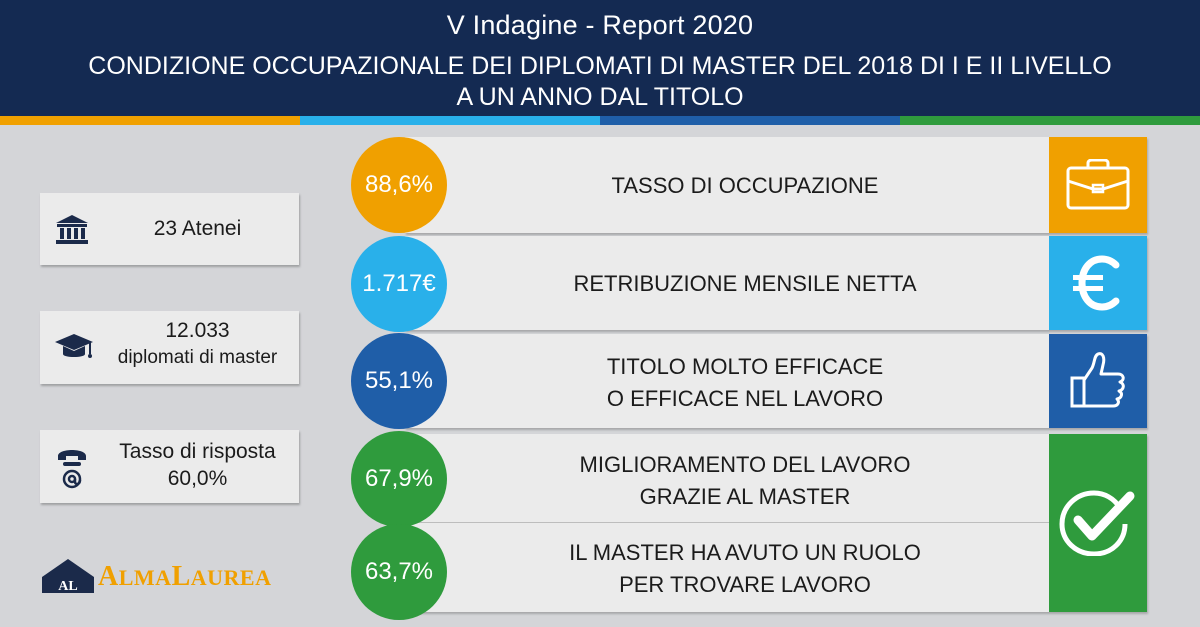  What do you see at coordinates (745, 464) in the screenshot?
I see `label-text: MIGLIORAMENTO DEL LAVORO` at bounding box center [745, 464].